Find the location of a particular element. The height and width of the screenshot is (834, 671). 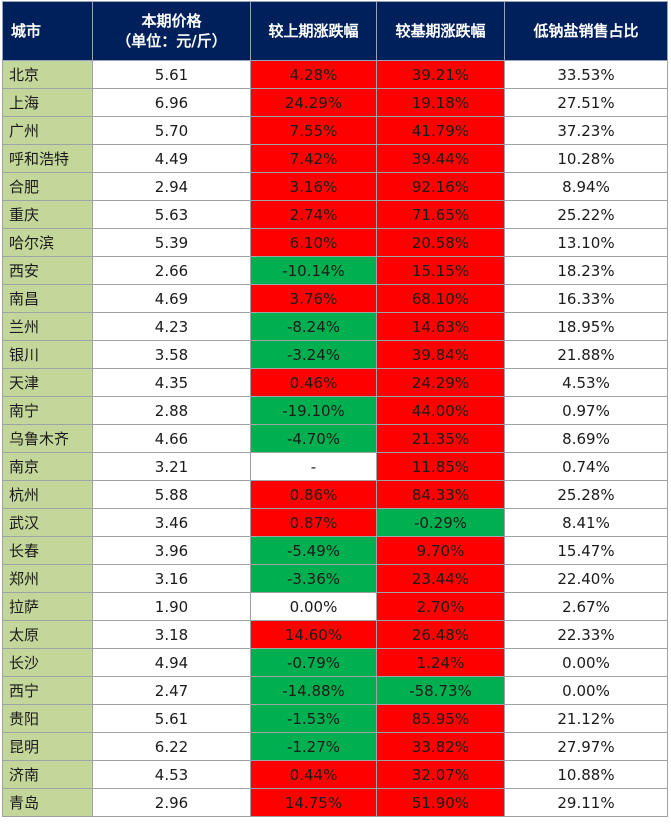

table-row: 青岛 2.96 14.75% 51.90% 29.11% is located at coordinates (335, 802).